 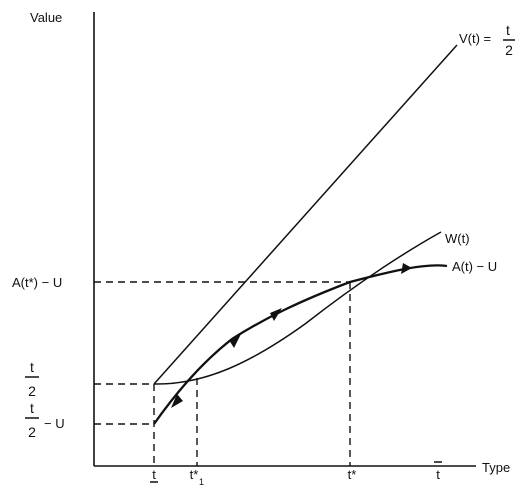 What do you see at coordinates (32, 391) in the screenshot?
I see `ytick-mid-den: 2` at bounding box center [32, 391].